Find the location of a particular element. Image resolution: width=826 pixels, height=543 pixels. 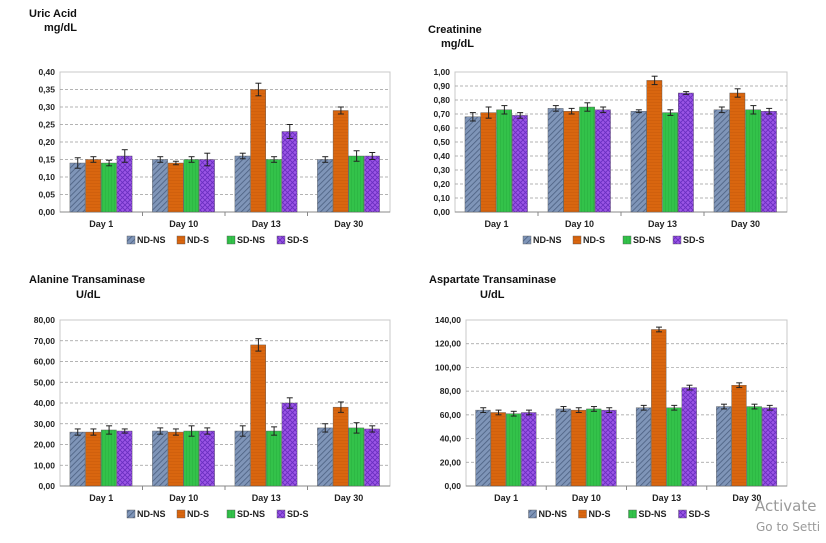

aspartate-transaminase-title: Aspartate Transaminase is located at coordinates (493, 280).